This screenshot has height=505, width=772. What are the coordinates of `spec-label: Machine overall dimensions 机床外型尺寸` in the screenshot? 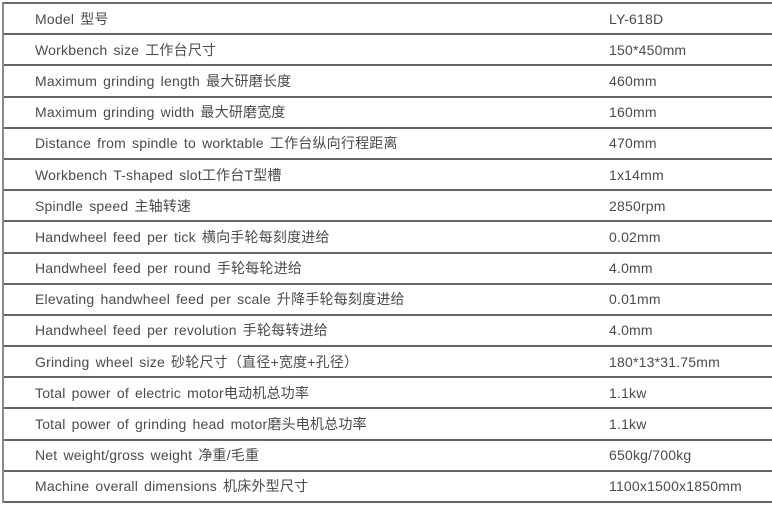 It's located at (172, 486).